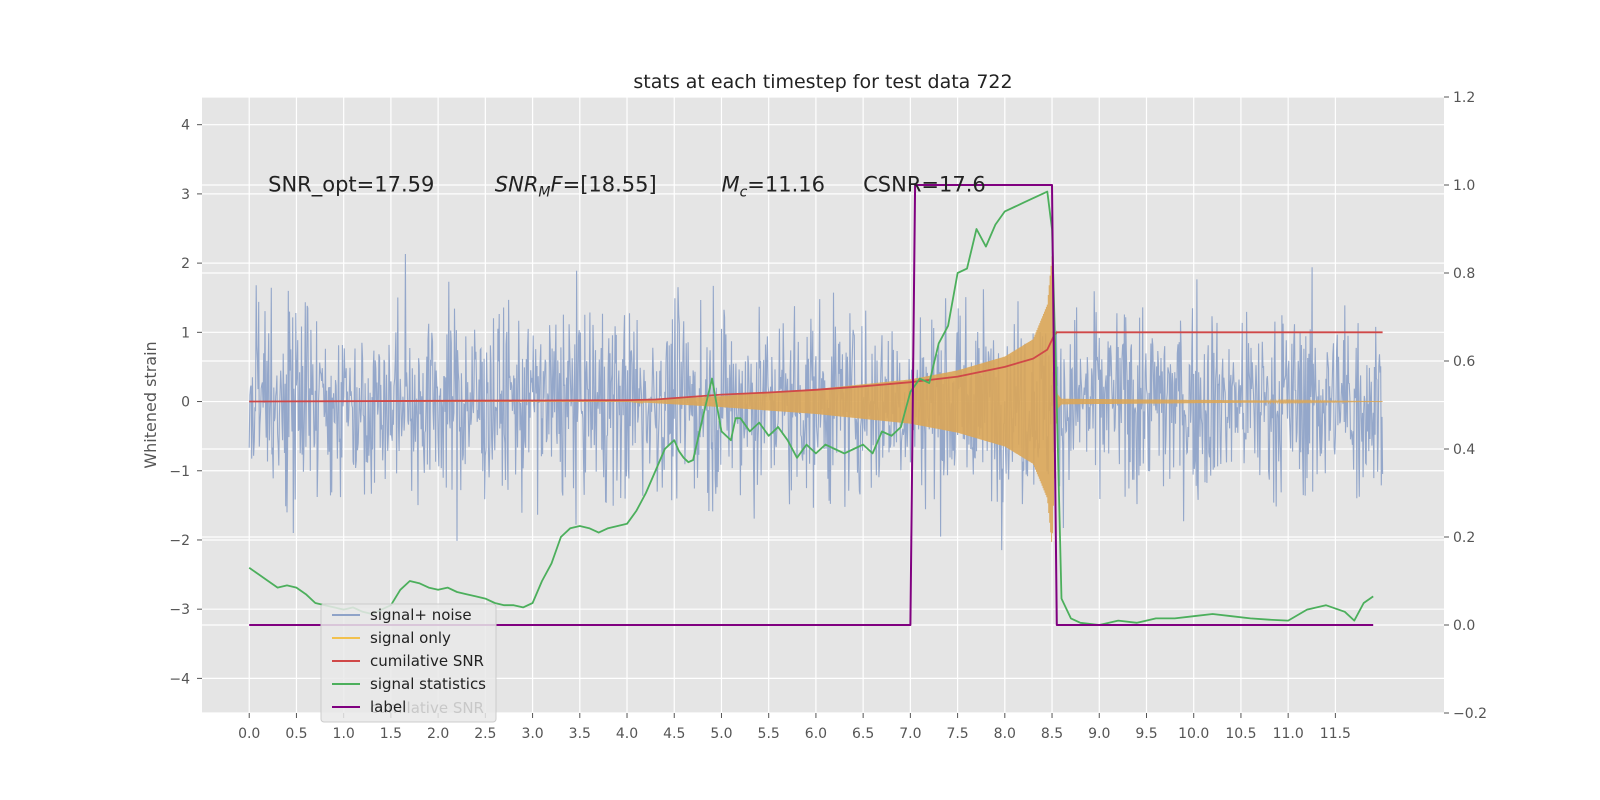 This screenshot has height=800, width=1600. What do you see at coordinates (179, 541) in the screenshot?
I see `y-tick-label: −2` at bounding box center [179, 541].